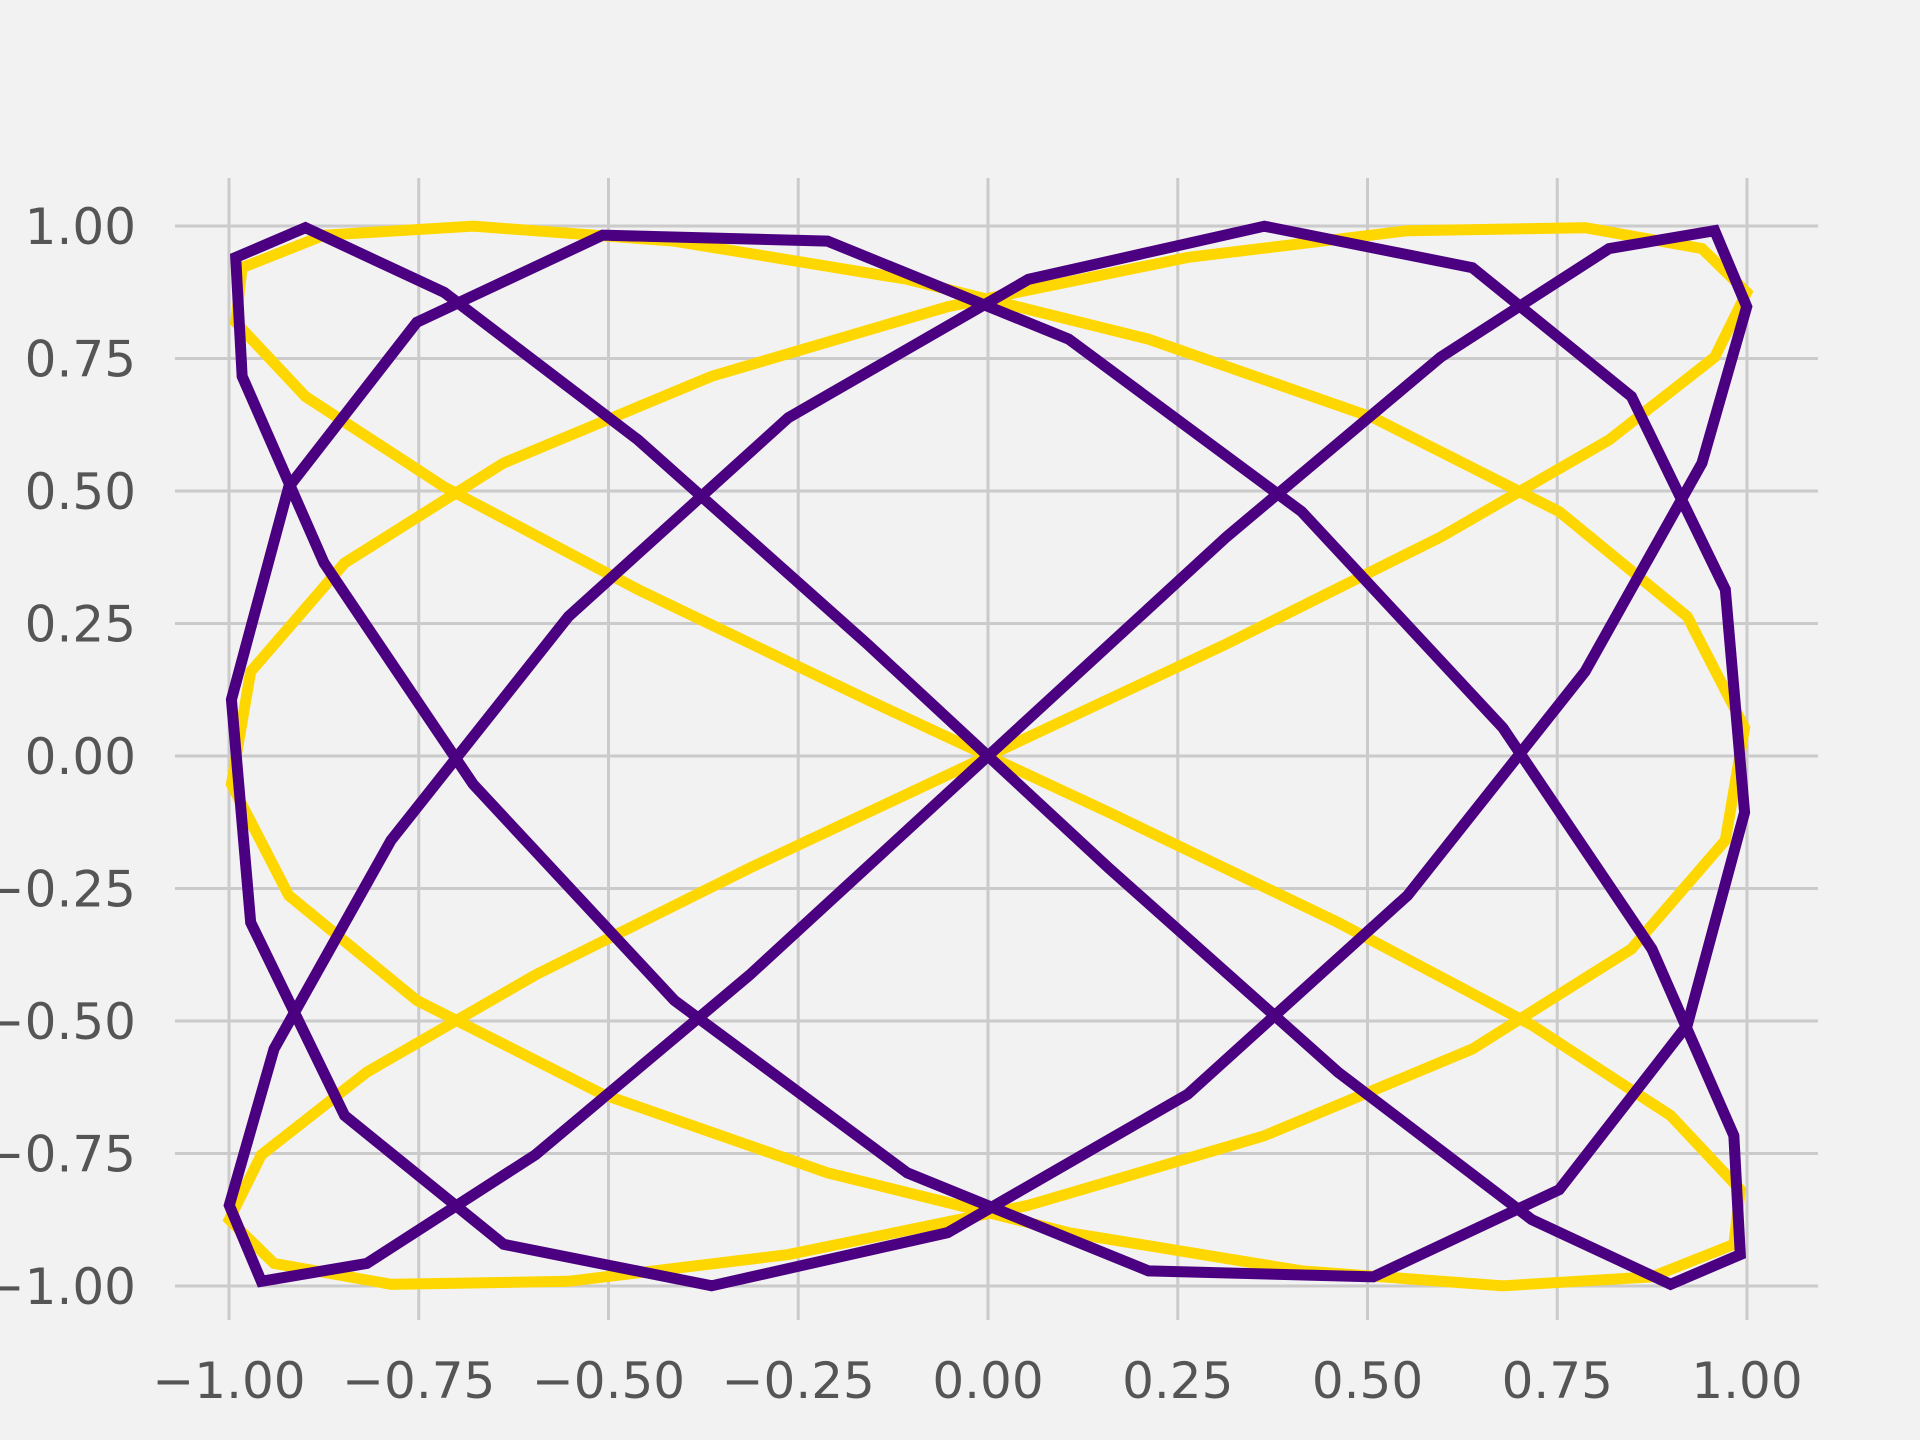 This screenshot has width=1920, height=1440. Describe the element at coordinates (80, 757) in the screenshot. I see `y-tick-label: 0.00` at that location.